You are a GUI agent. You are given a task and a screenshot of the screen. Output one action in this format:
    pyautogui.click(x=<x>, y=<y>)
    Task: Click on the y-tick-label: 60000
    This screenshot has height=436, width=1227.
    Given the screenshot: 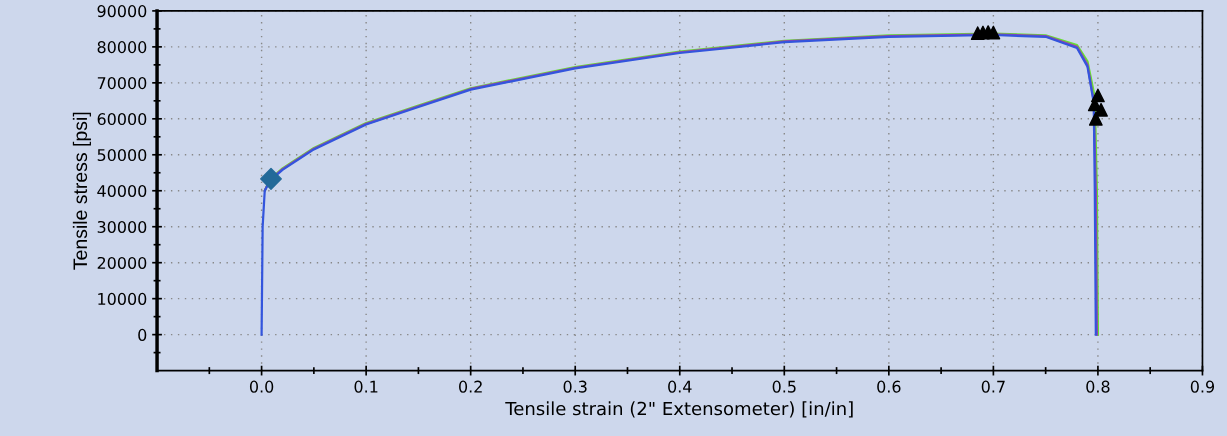 What is the action you would take?
    pyautogui.click(x=122, y=119)
    